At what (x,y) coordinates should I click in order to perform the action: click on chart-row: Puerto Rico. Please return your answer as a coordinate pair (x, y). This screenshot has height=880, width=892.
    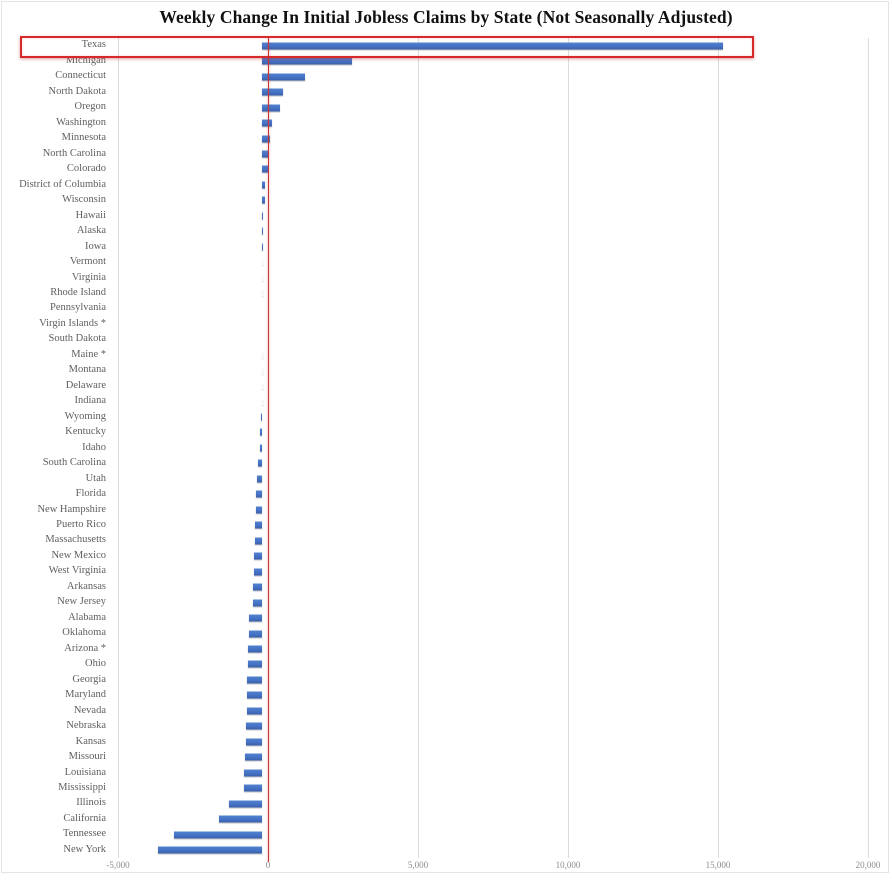
    Looking at the image, I should click on (446, 525).